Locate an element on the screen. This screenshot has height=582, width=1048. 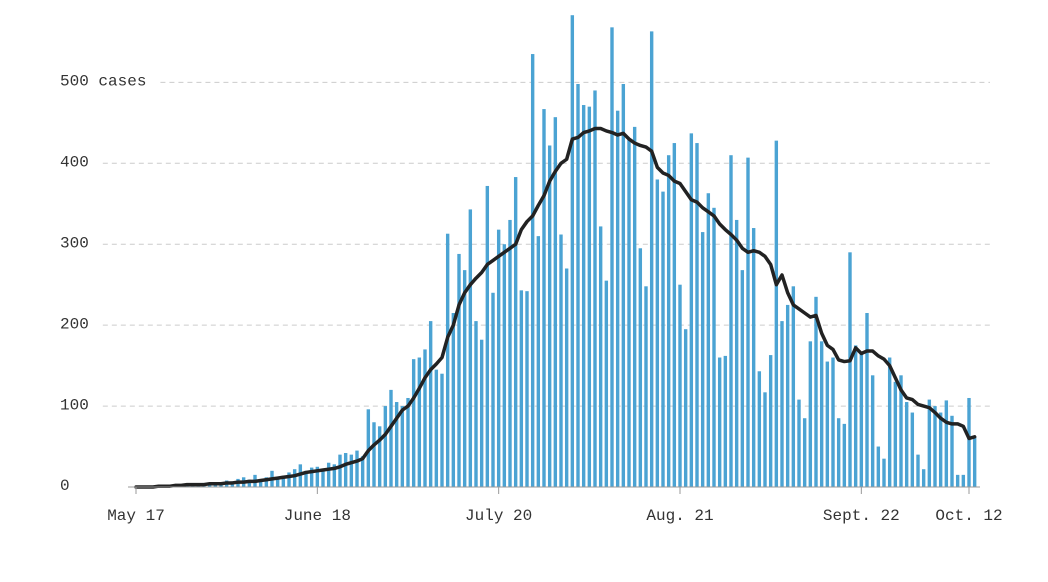
y-tick-label: 300 is located at coordinates (74, 243).